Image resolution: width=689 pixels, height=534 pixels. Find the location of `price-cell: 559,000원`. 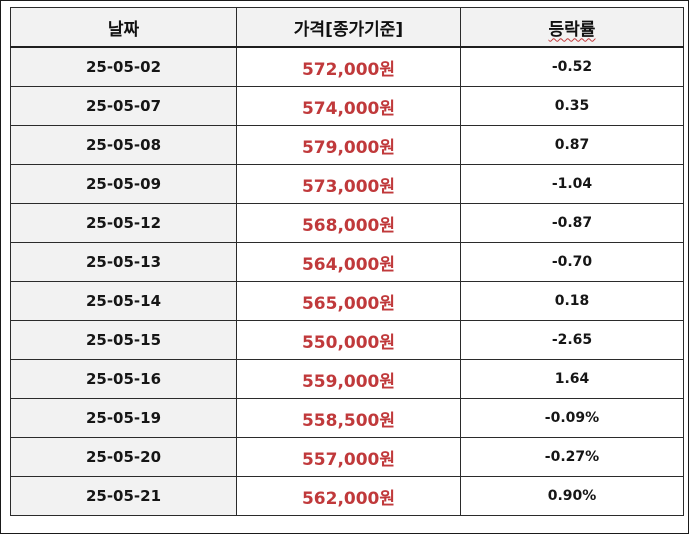

price-cell: 559,000원 is located at coordinates (348, 379).